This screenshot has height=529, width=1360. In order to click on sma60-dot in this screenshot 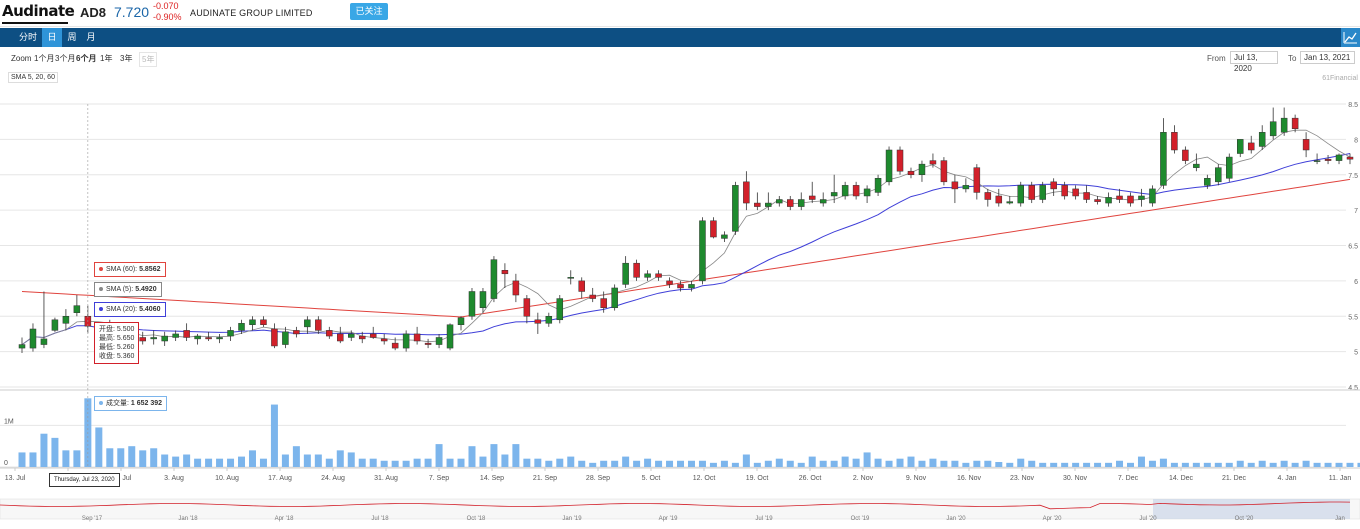, I will do `click(101, 269)`.